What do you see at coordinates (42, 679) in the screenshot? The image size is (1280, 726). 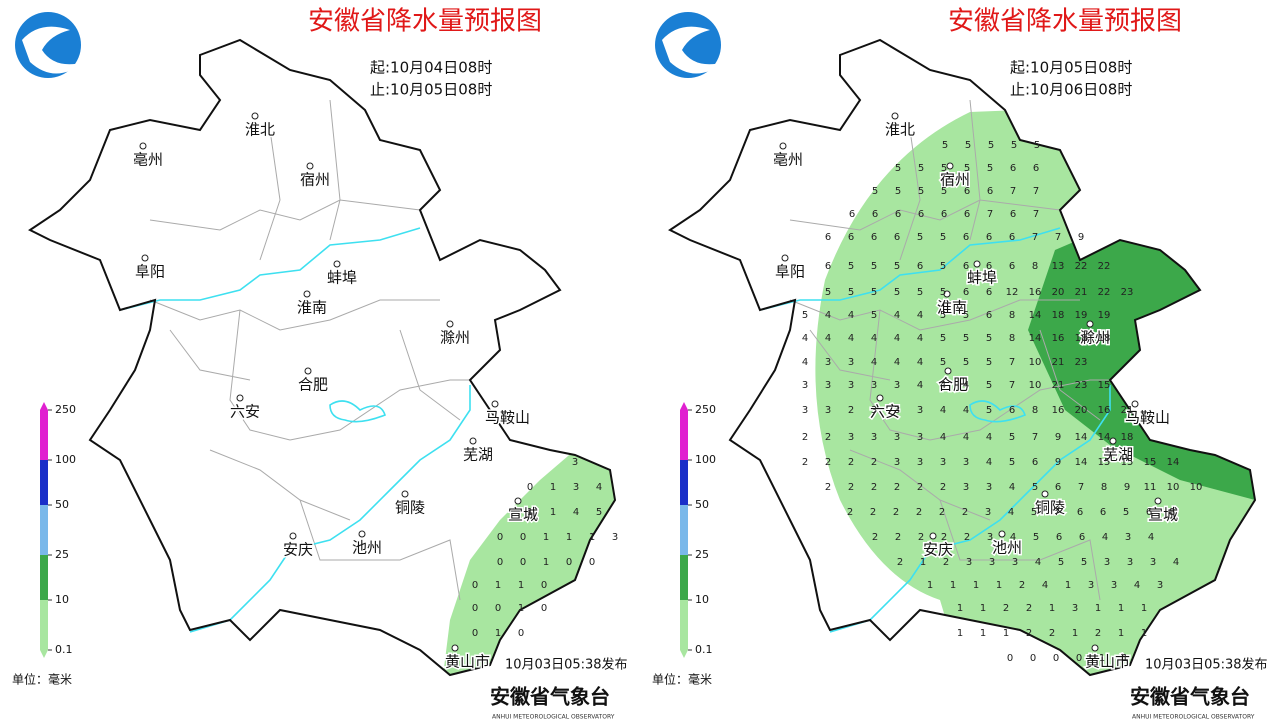 I see `unit: 单位：毫米` at bounding box center [42, 679].